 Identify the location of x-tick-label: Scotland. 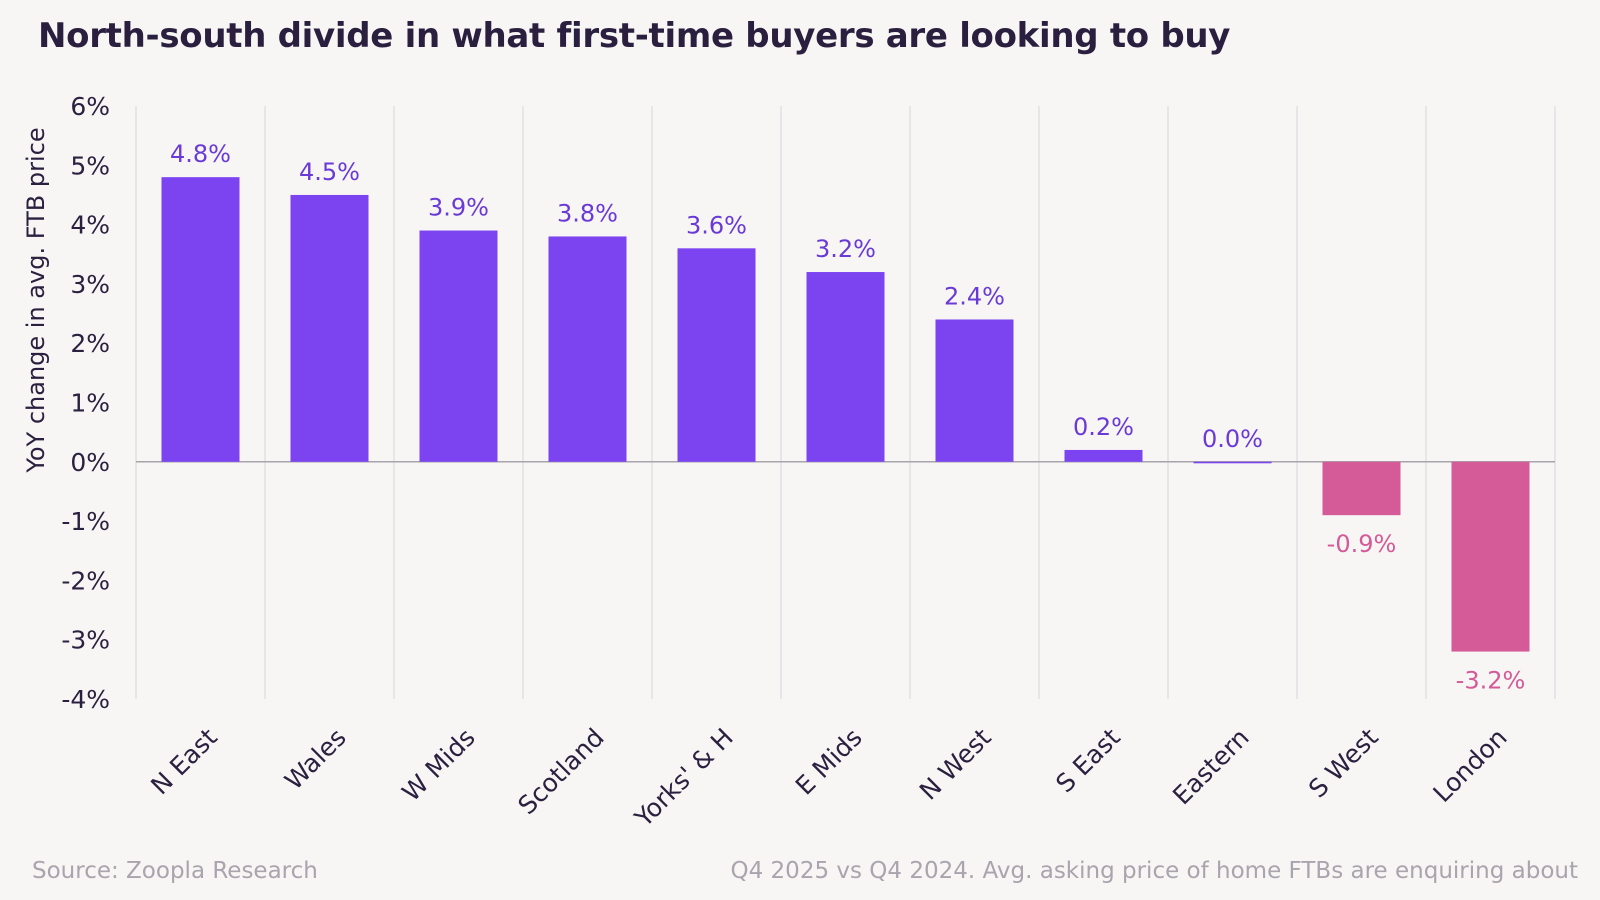
(560, 771).